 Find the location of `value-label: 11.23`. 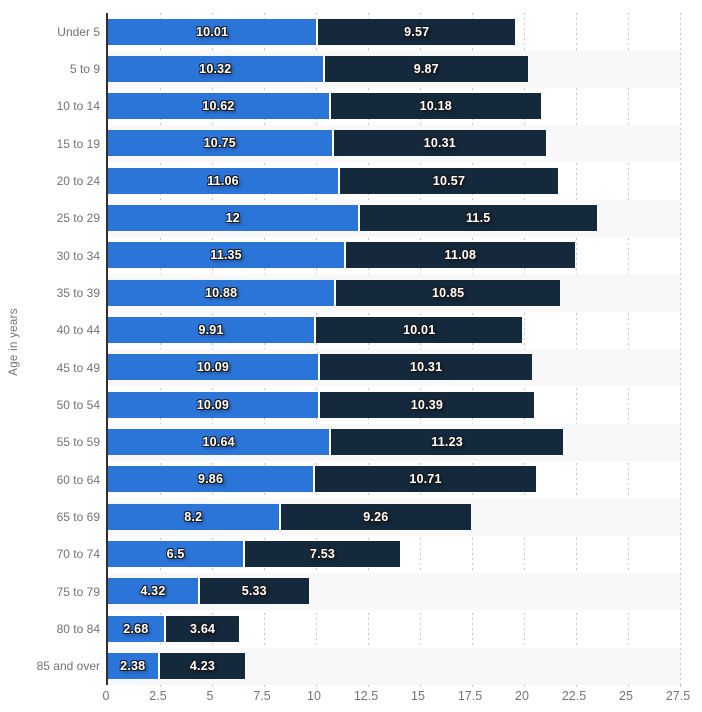

value-label: 11.23 is located at coordinates (447, 442).